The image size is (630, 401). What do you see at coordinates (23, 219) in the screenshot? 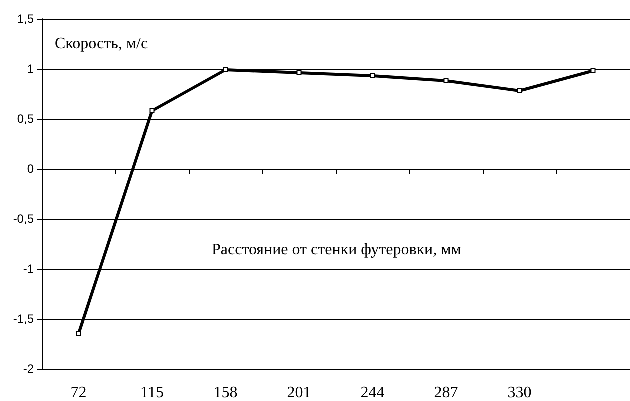
I see `y-tick-label: -0,5` at bounding box center [23, 219].